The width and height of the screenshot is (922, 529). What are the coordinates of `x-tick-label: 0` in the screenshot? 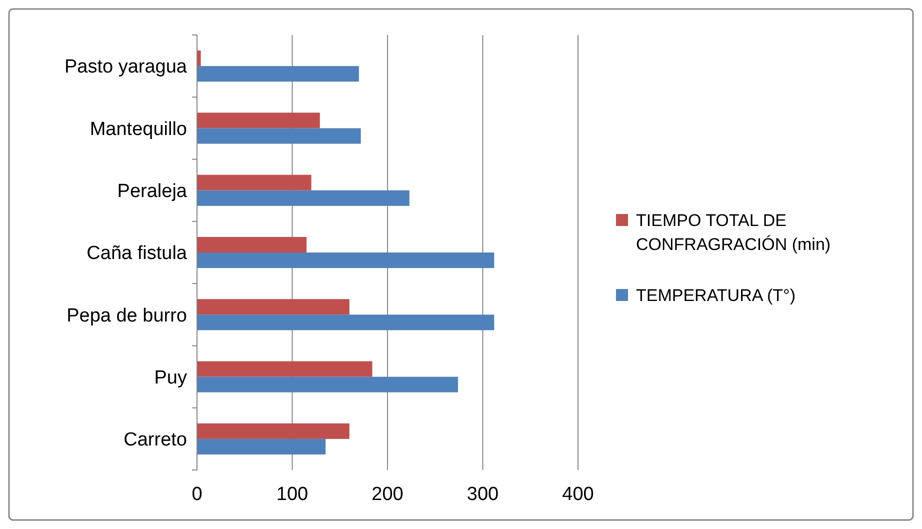 It's located at (197, 494).